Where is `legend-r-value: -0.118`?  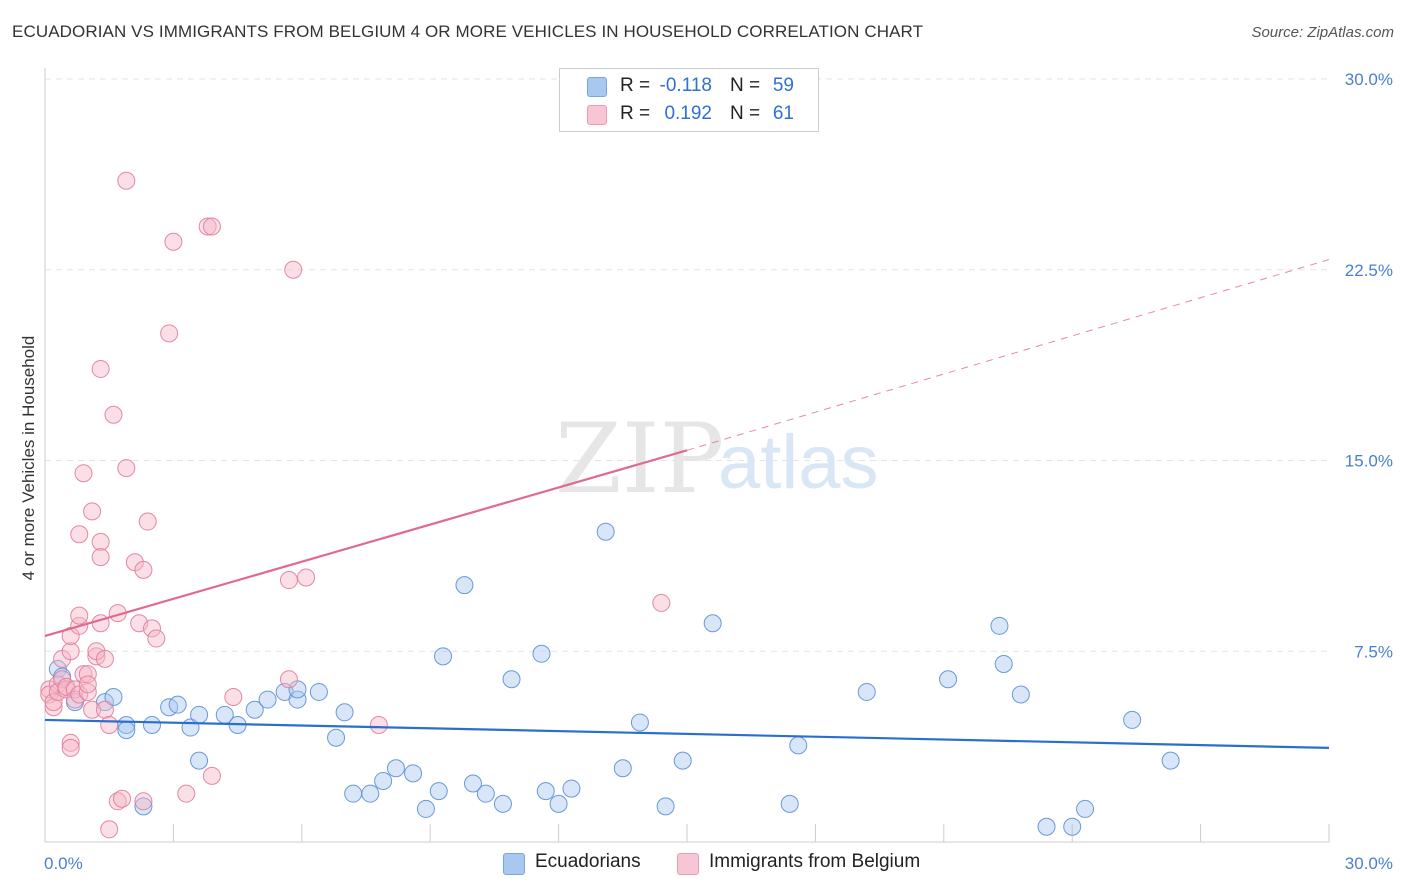
legend-r-value: -0.118 is located at coordinates (685, 85).